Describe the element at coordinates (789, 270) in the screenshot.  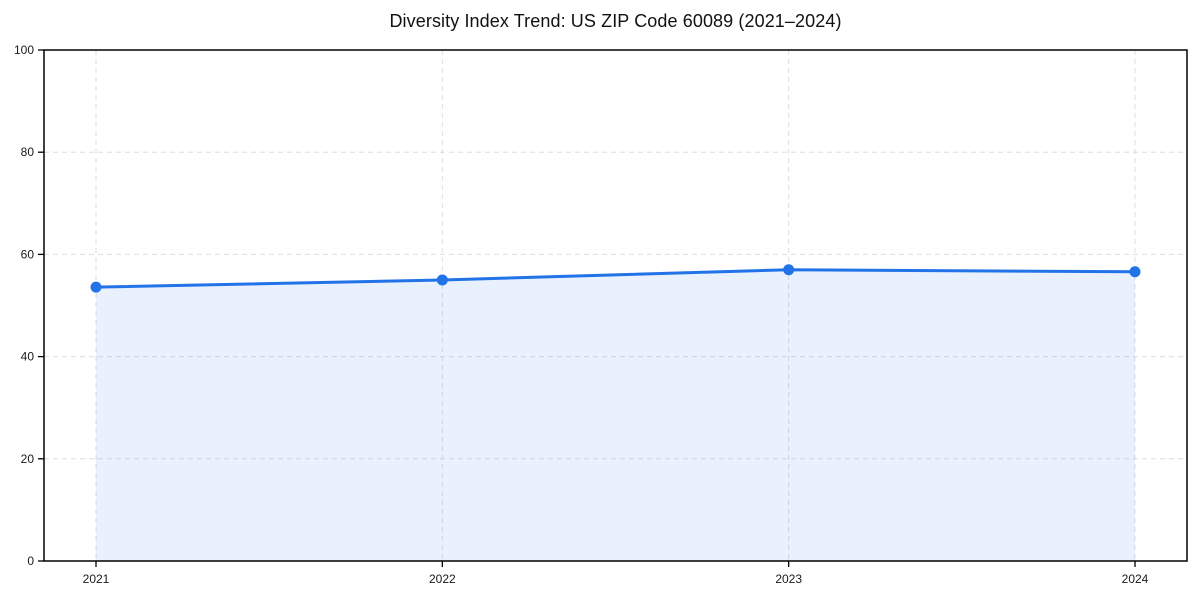
I see `data-point-2023` at that location.